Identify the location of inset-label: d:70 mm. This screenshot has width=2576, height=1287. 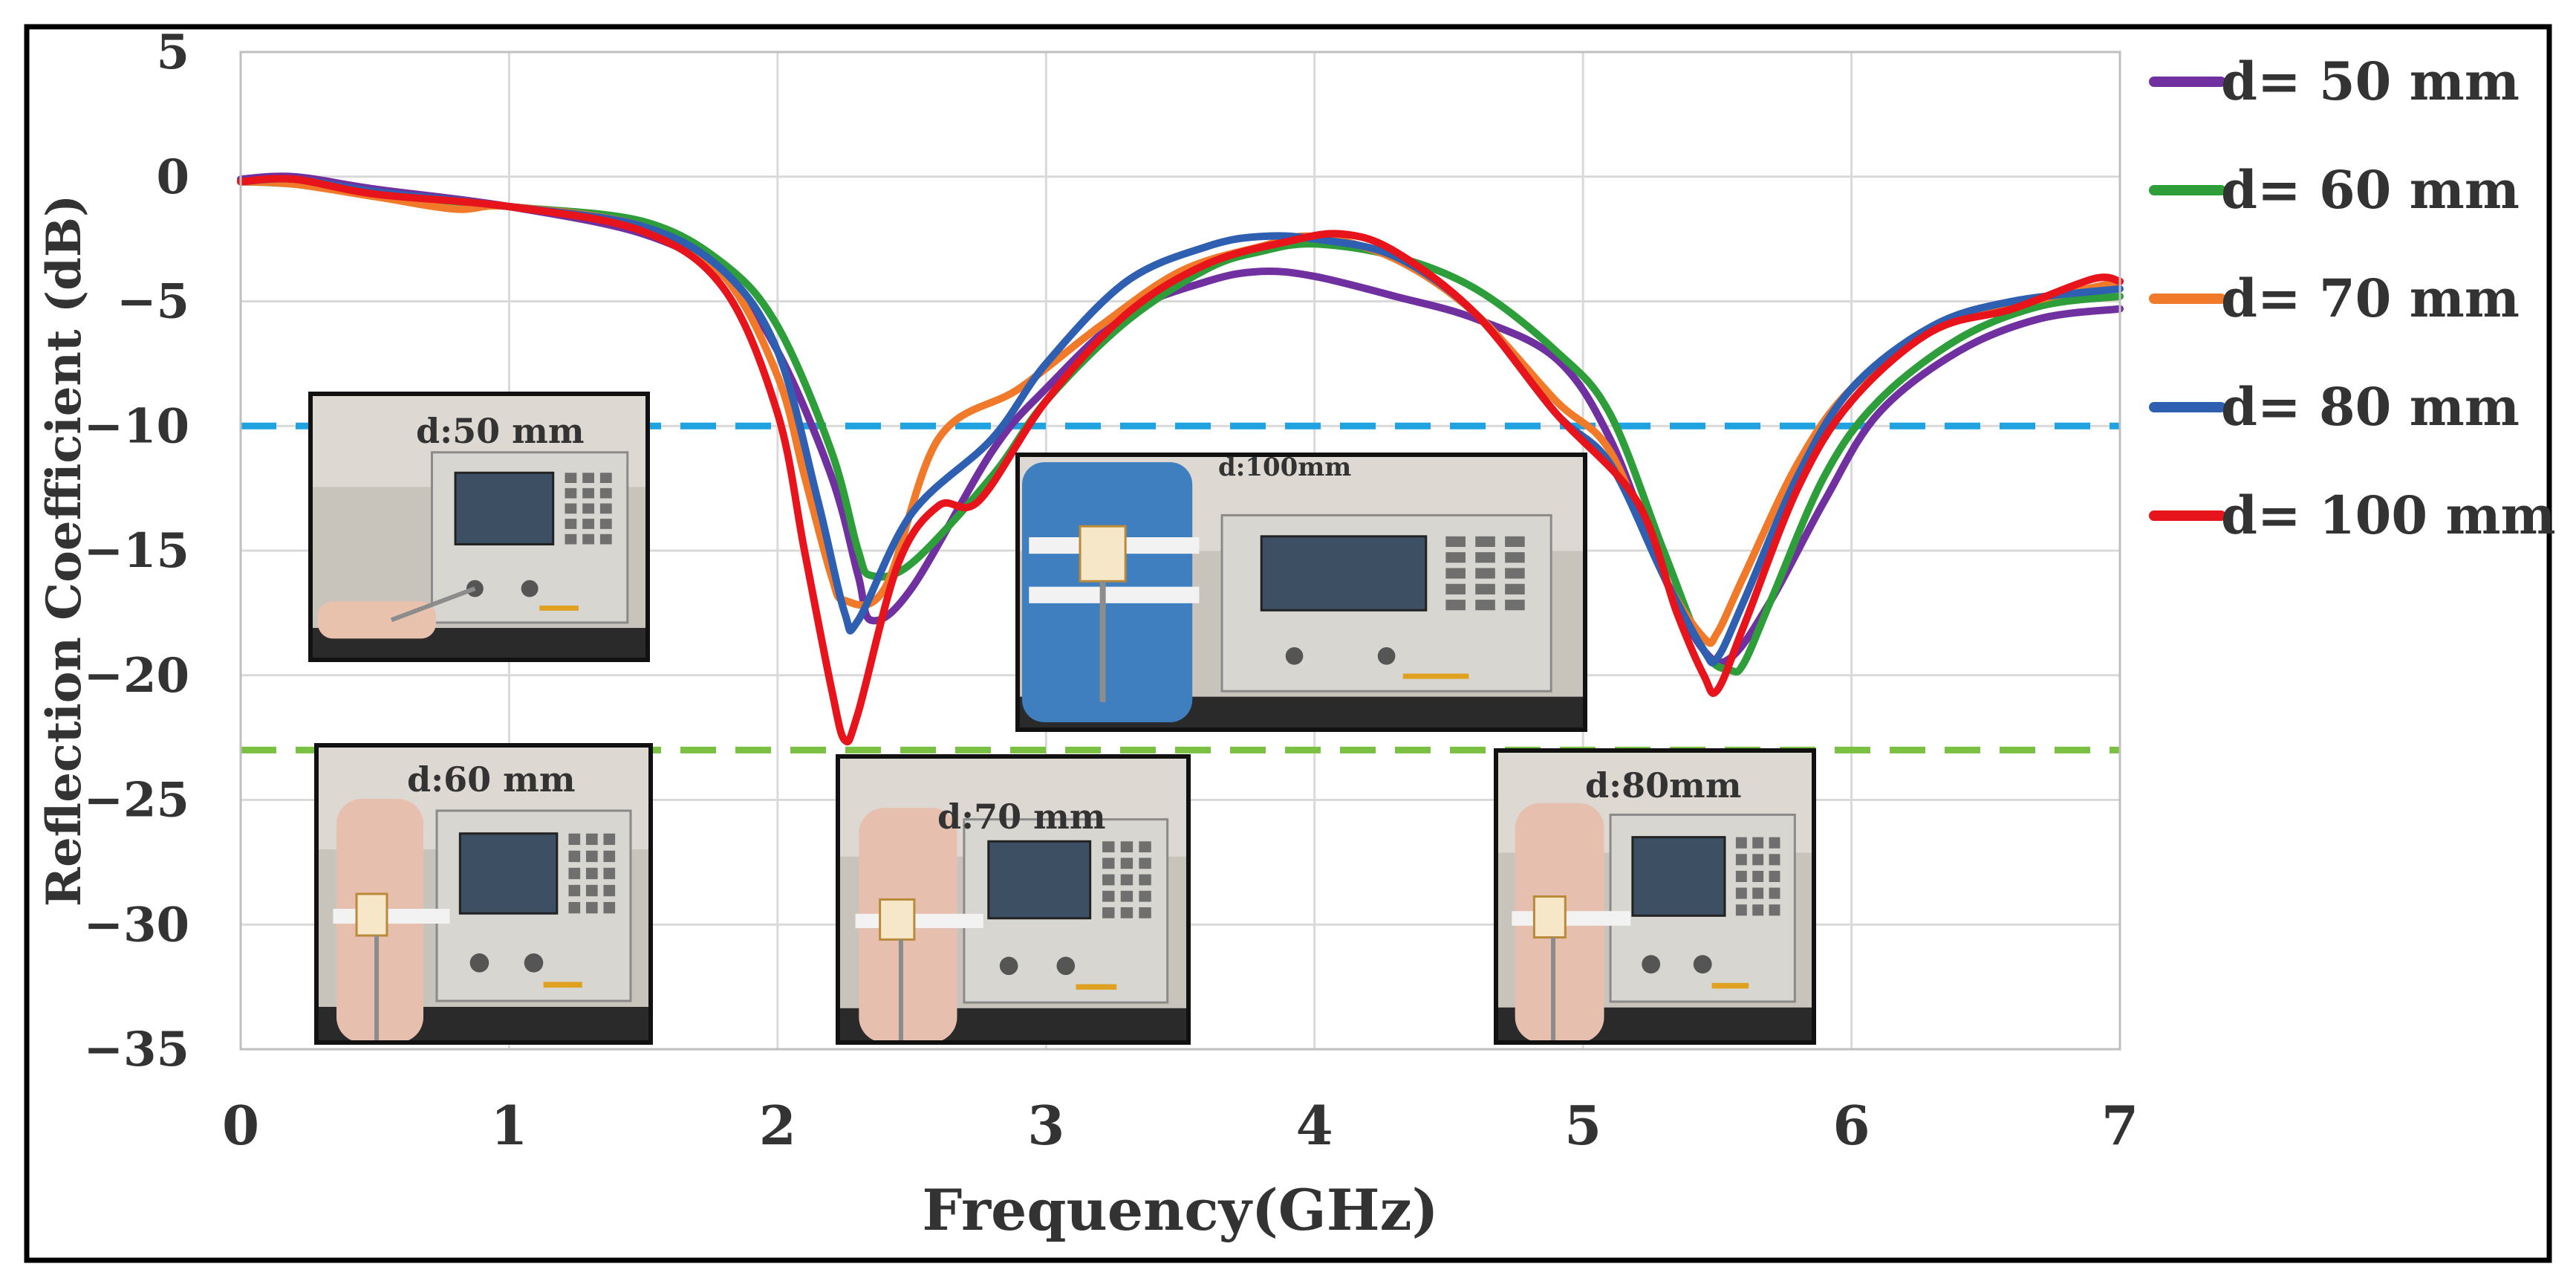
(1022, 817).